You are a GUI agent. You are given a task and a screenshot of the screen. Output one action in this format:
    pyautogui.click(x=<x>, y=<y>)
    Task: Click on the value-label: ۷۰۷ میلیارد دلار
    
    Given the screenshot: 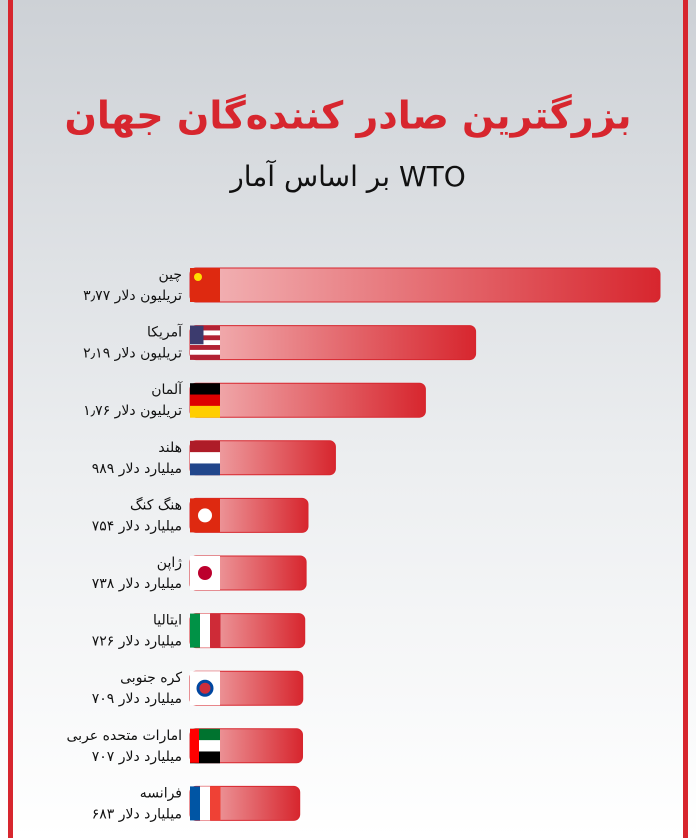 What is the action you would take?
    pyautogui.click(x=137, y=757)
    